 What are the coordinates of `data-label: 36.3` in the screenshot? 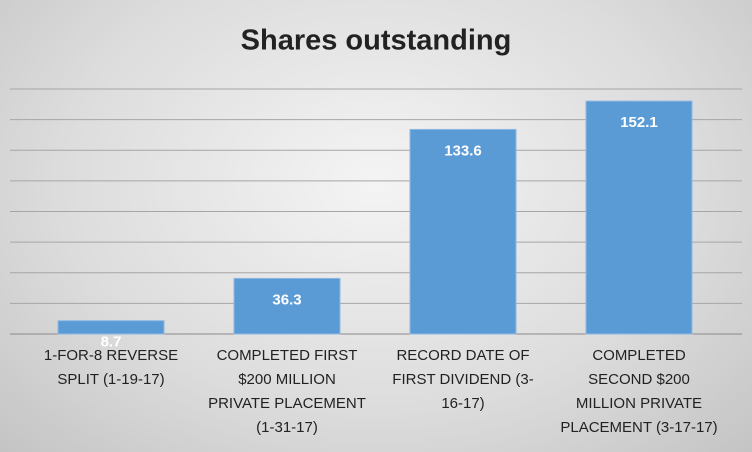 It's located at (286, 299).